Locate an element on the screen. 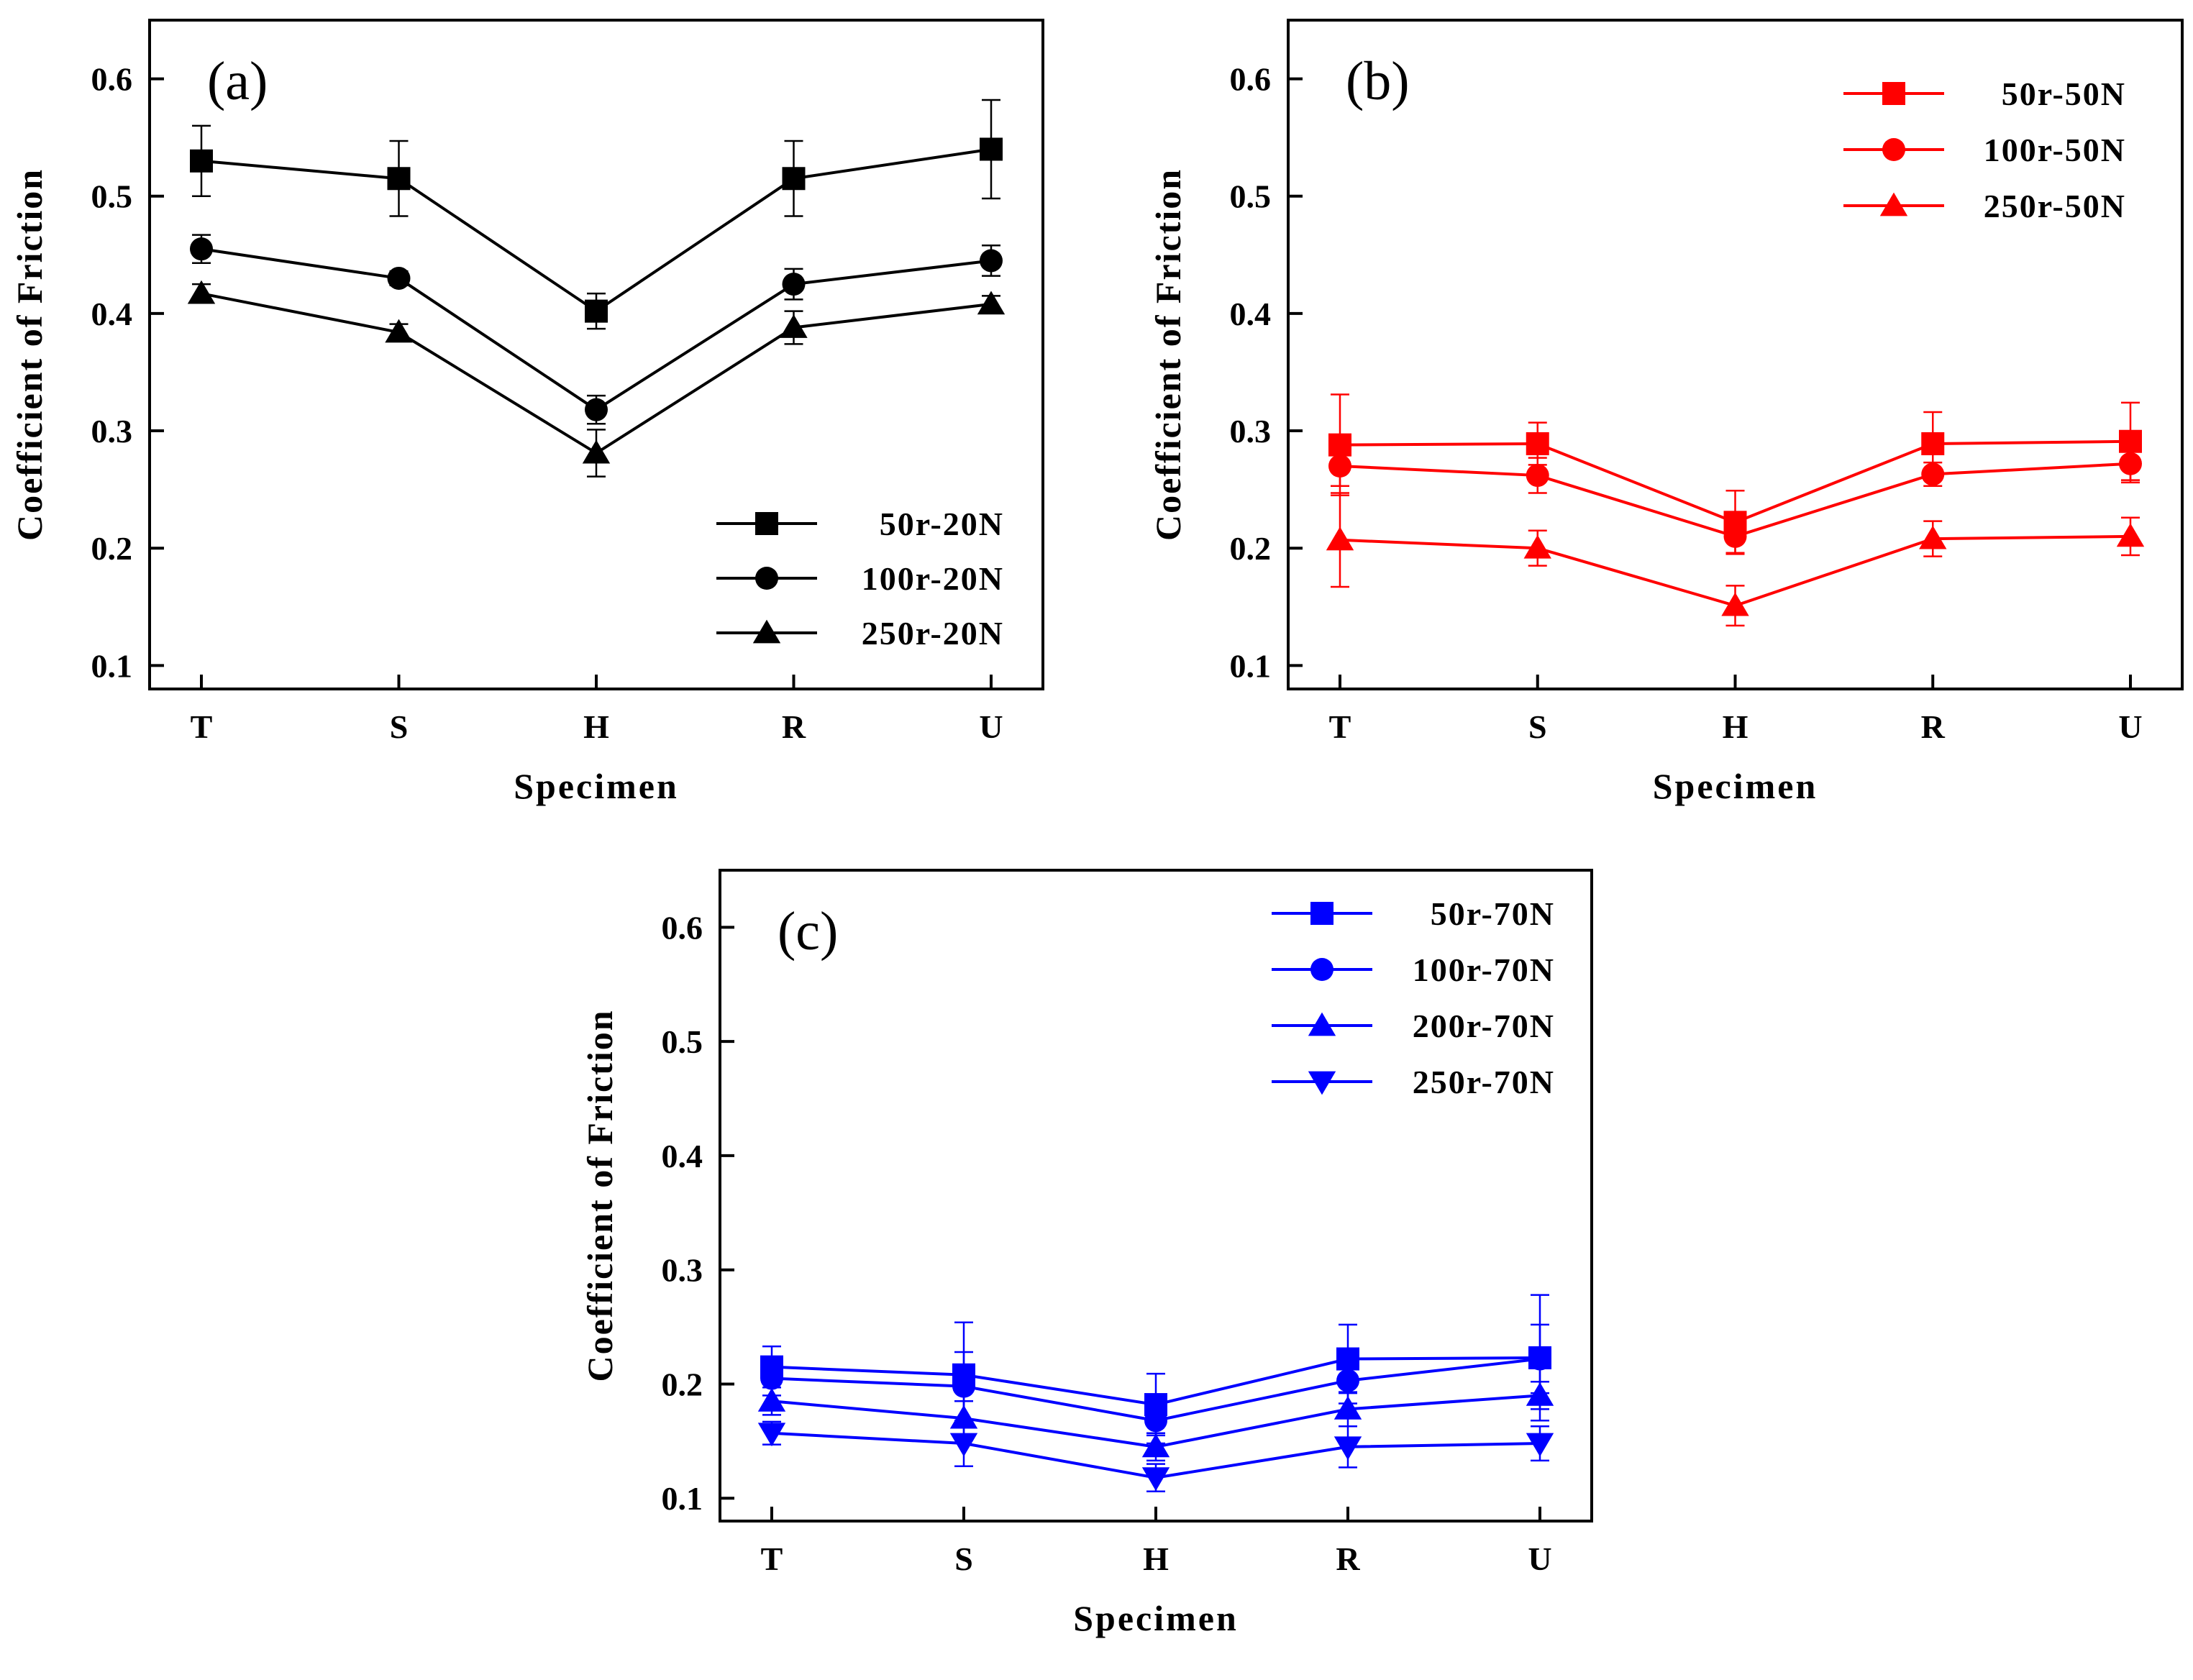 The image size is (2193, 1680). legend-label: 100r-70N is located at coordinates (1484, 969).